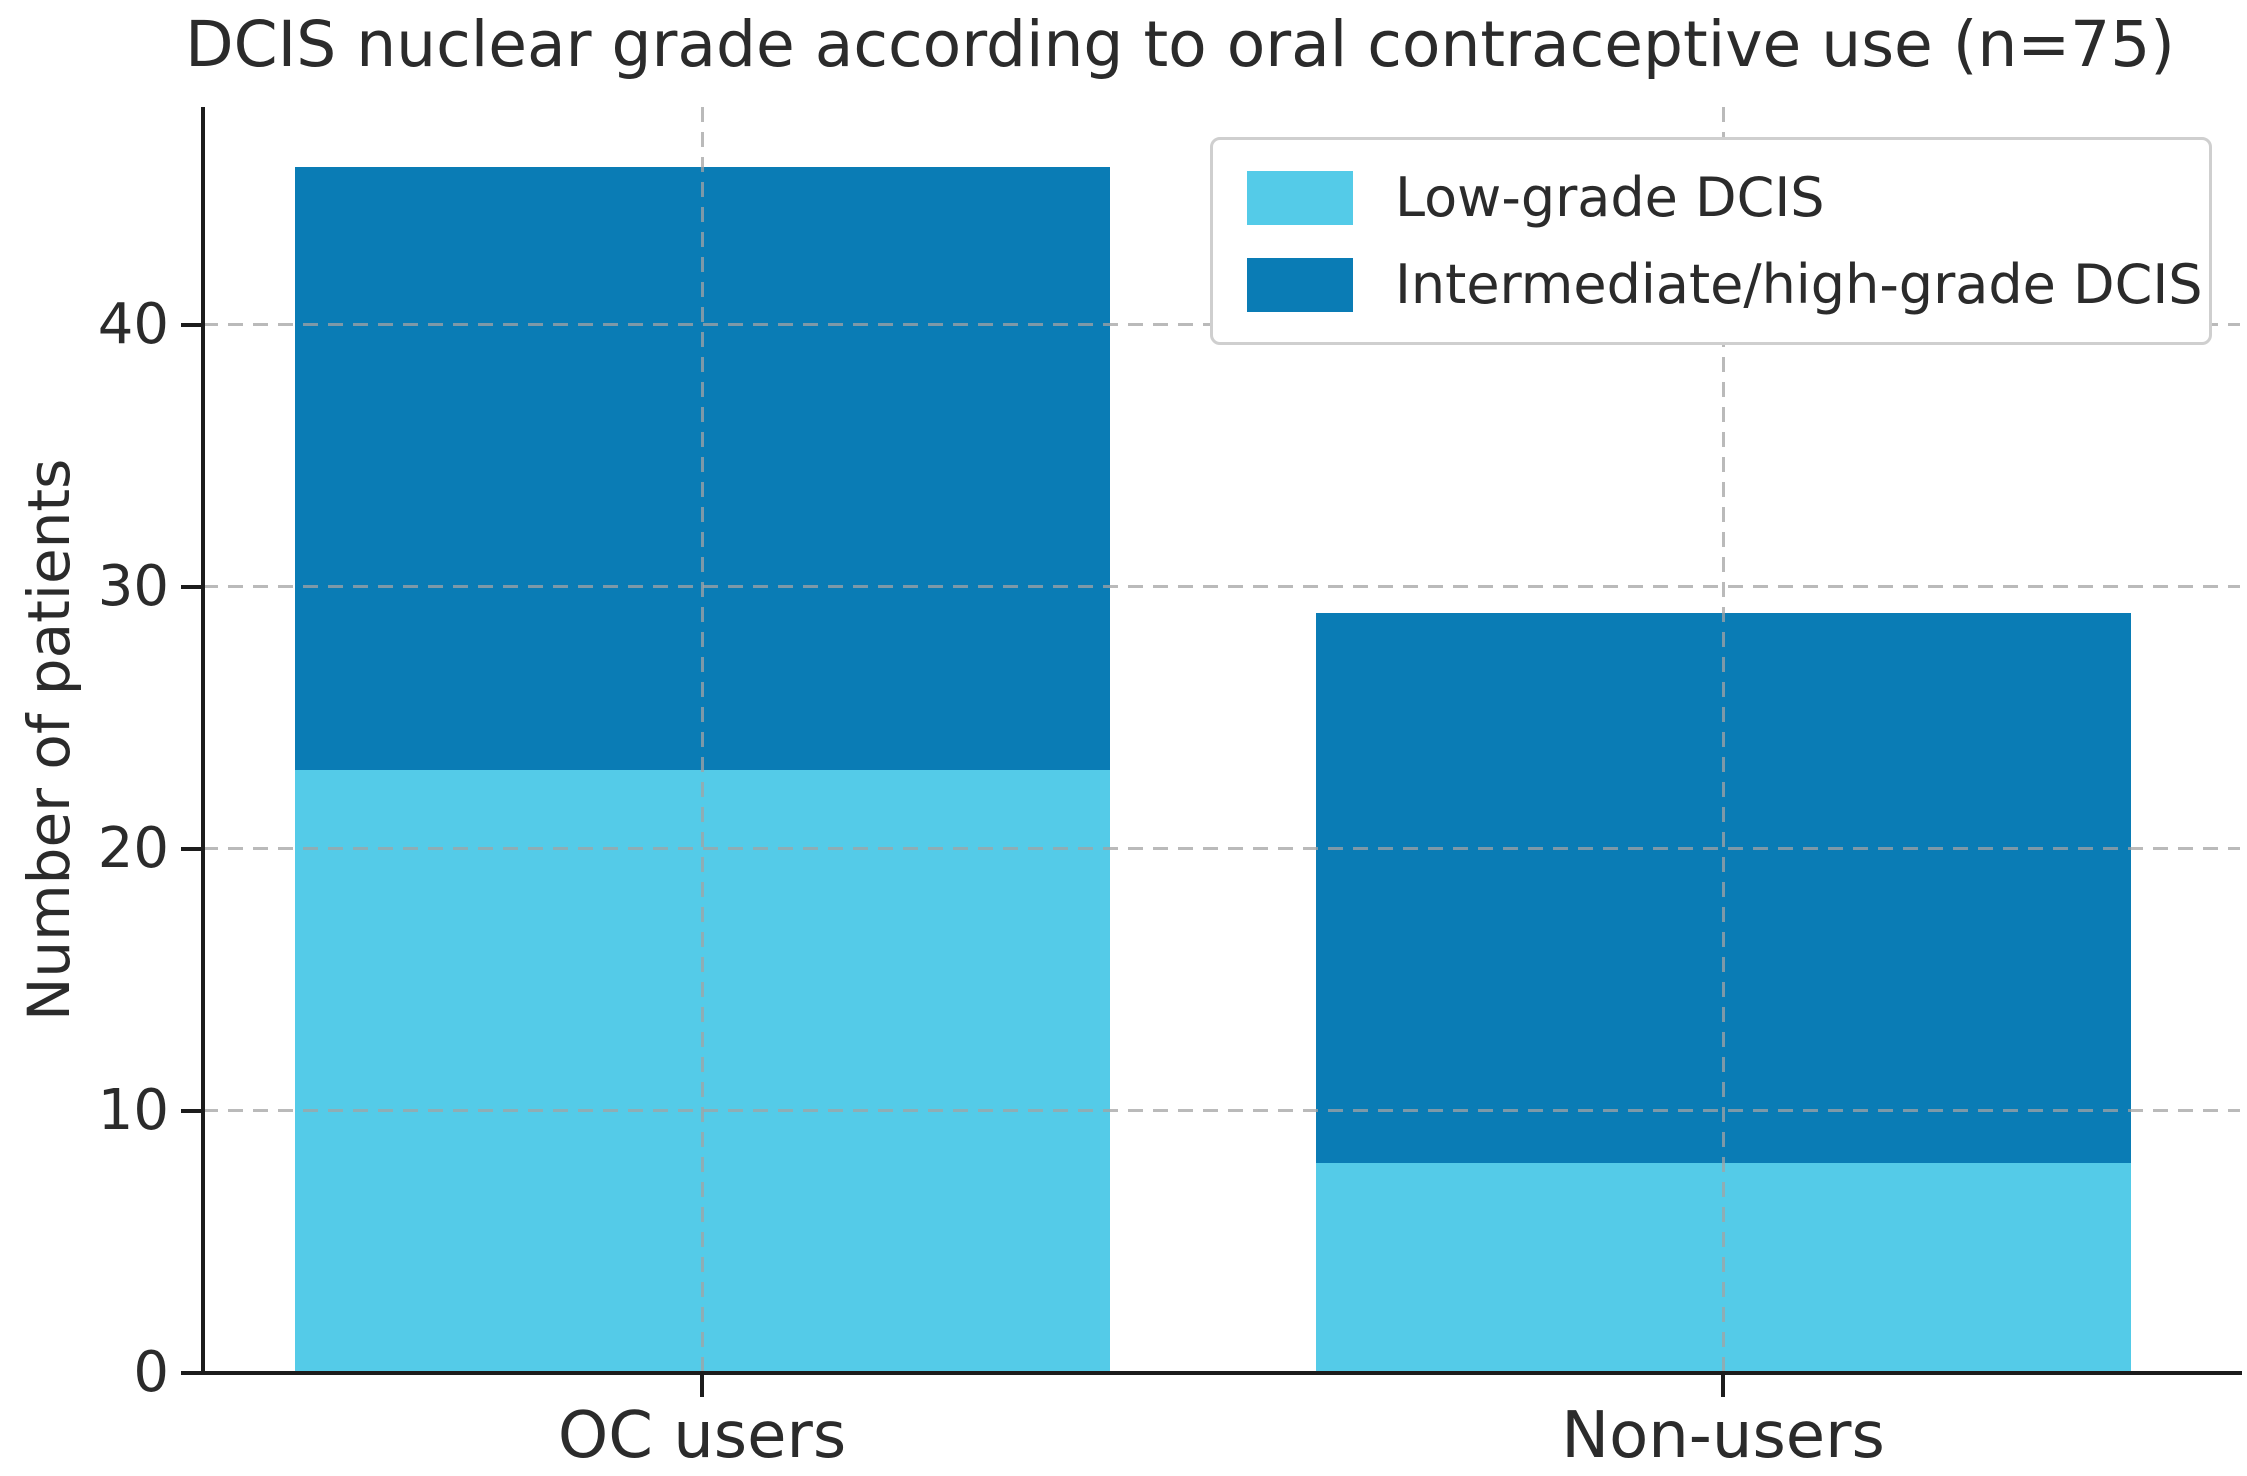 The image size is (2247, 1476). Describe the element at coordinates (133, 1110) in the screenshot. I see `y-tick-label-10: 10` at that location.